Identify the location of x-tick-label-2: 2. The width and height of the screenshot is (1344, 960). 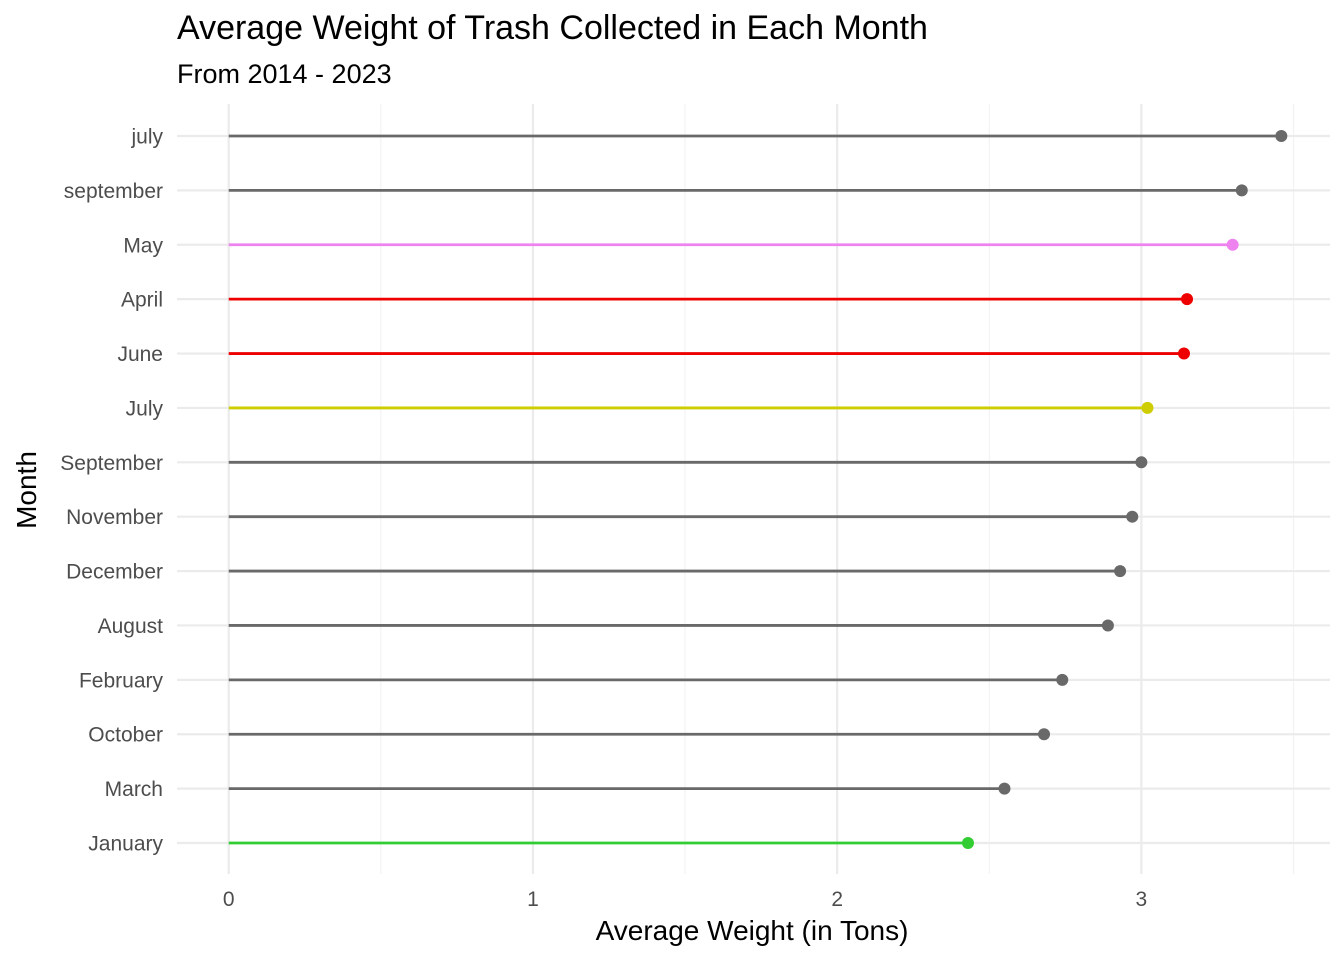
(837, 899).